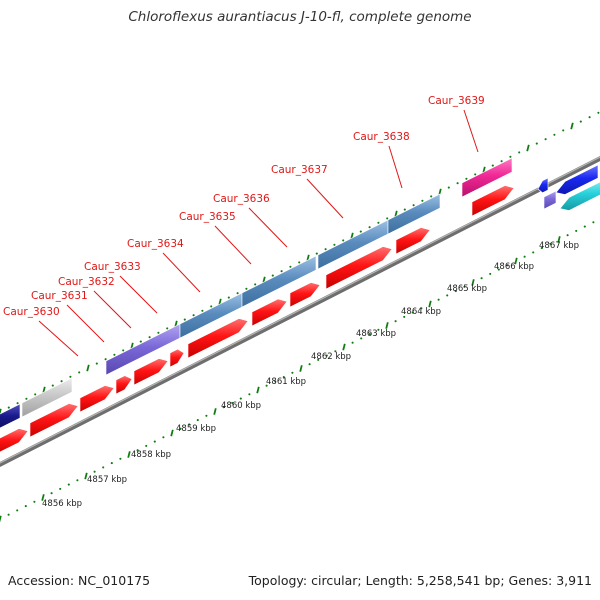 The image size is (600, 600). What do you see at coordinates (207, 217) in the screenshot?
I see `gene-label: Caur_3635` at bounding box center [207, 217].